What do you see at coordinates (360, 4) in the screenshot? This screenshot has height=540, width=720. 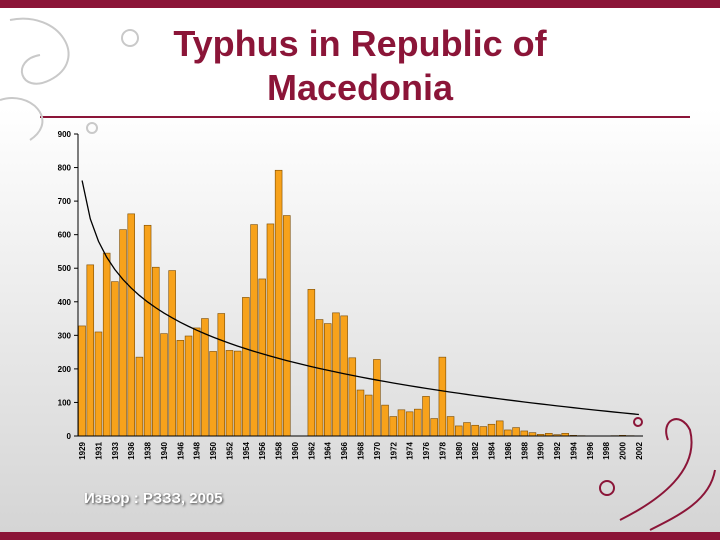 I see `top-band` at bounding box center [360, 4].